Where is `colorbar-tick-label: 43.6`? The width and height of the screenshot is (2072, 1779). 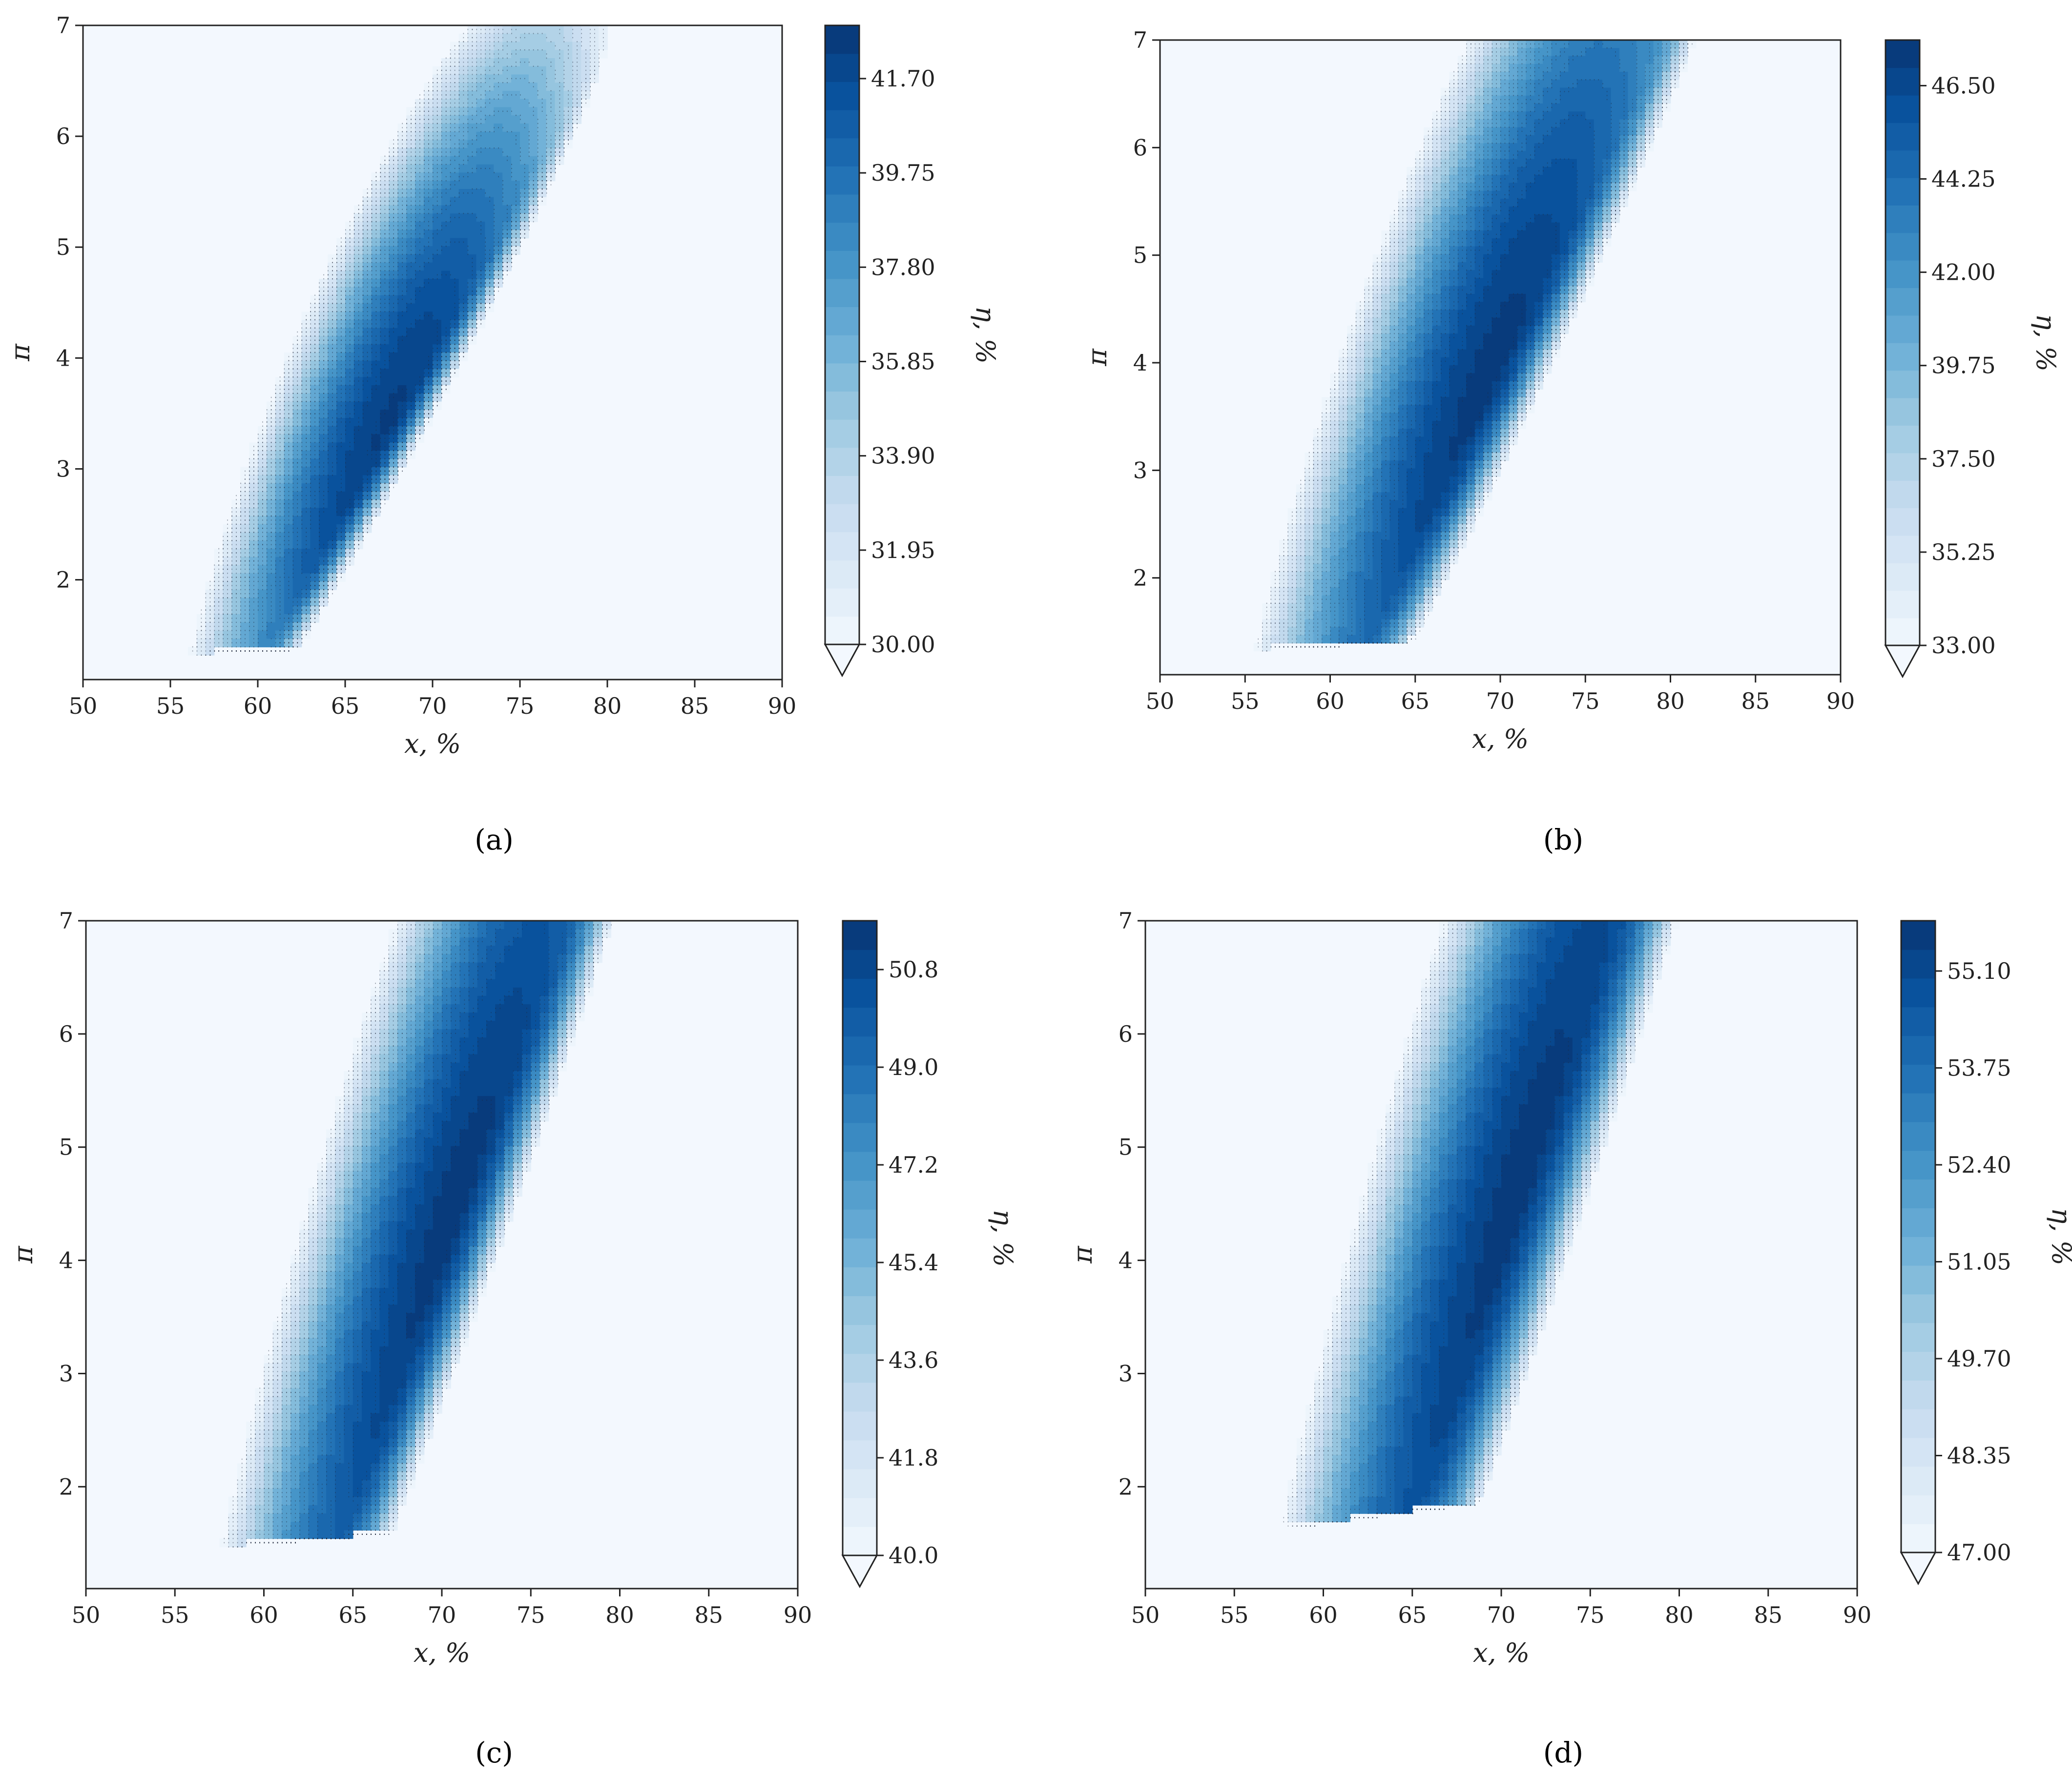 colorbar-tick-label: 43.6 is located at coordinates (913, 1360).